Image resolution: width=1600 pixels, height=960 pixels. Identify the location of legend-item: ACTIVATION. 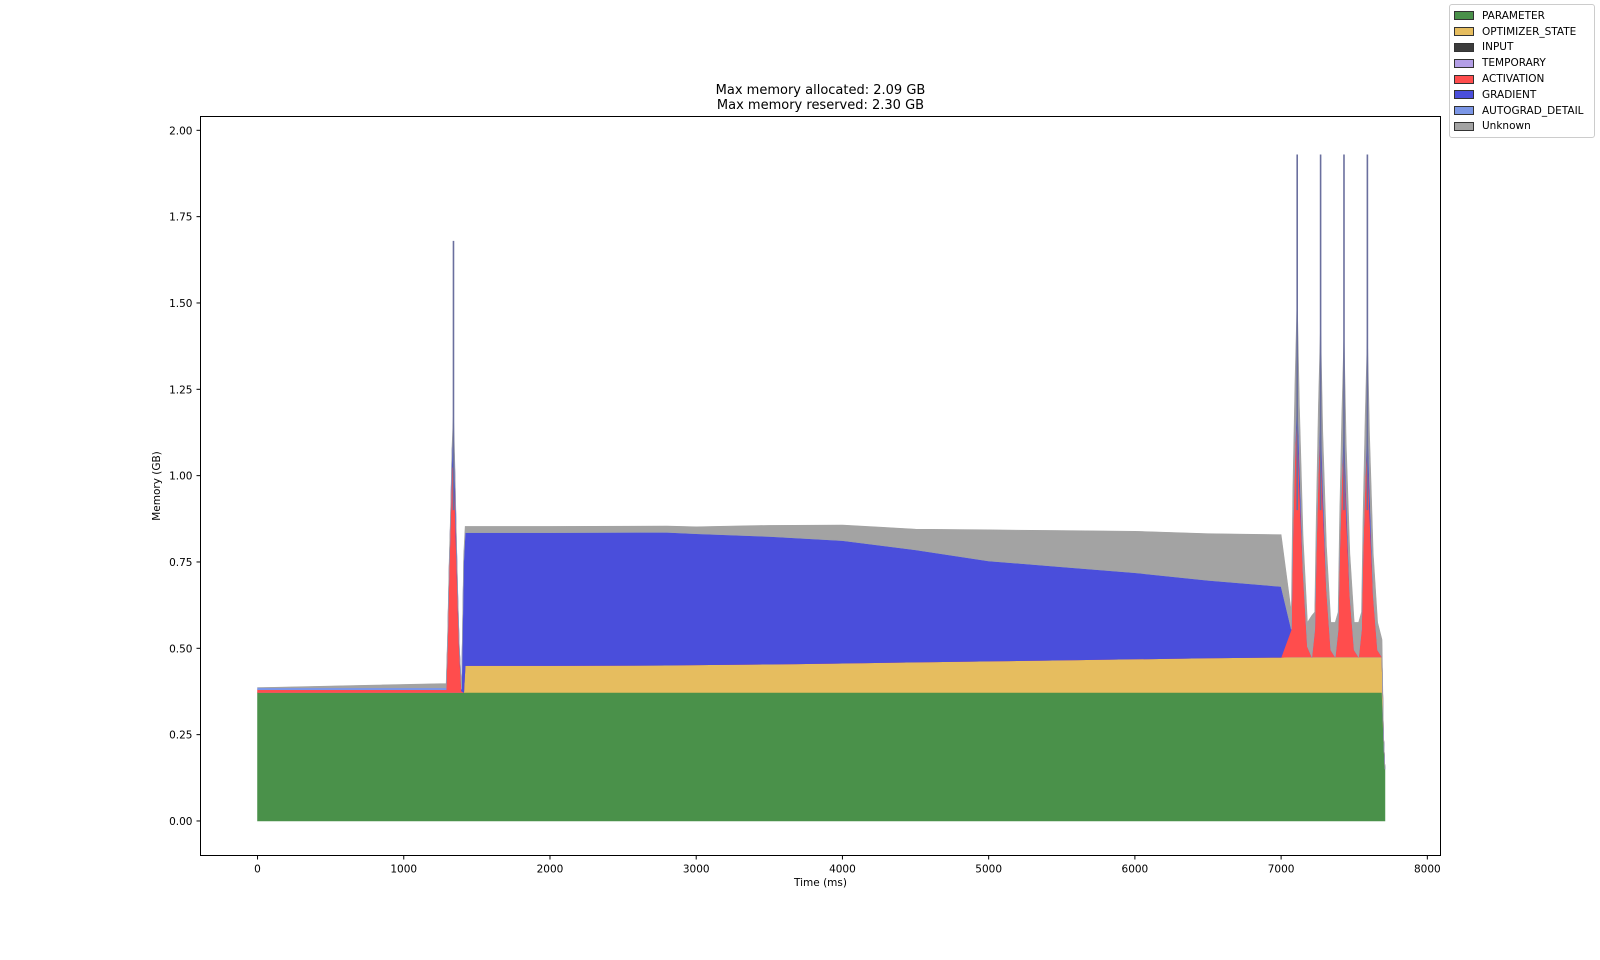
(1522, 79).